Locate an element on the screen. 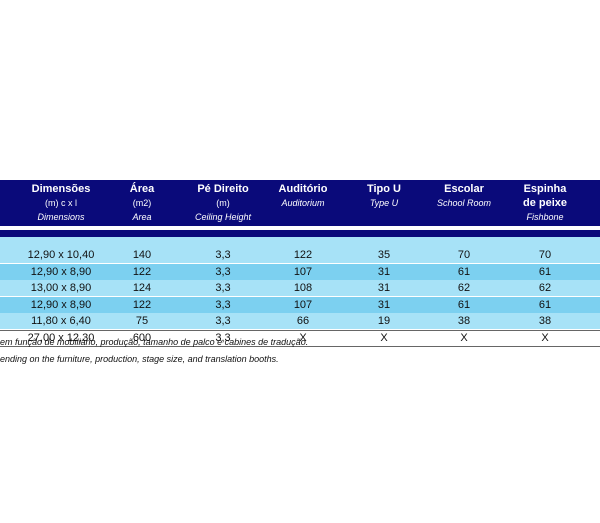  cell-auditorium: 66 is located at coordinates (303, 321).